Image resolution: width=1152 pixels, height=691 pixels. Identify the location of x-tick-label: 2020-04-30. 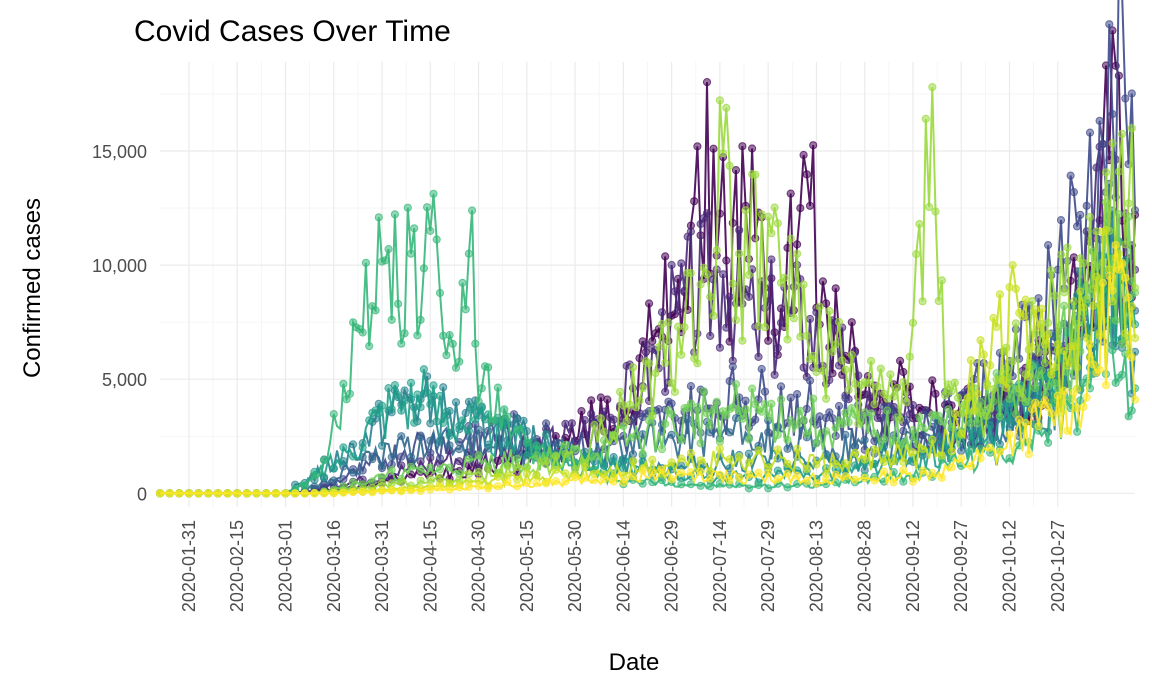
(479, 566).